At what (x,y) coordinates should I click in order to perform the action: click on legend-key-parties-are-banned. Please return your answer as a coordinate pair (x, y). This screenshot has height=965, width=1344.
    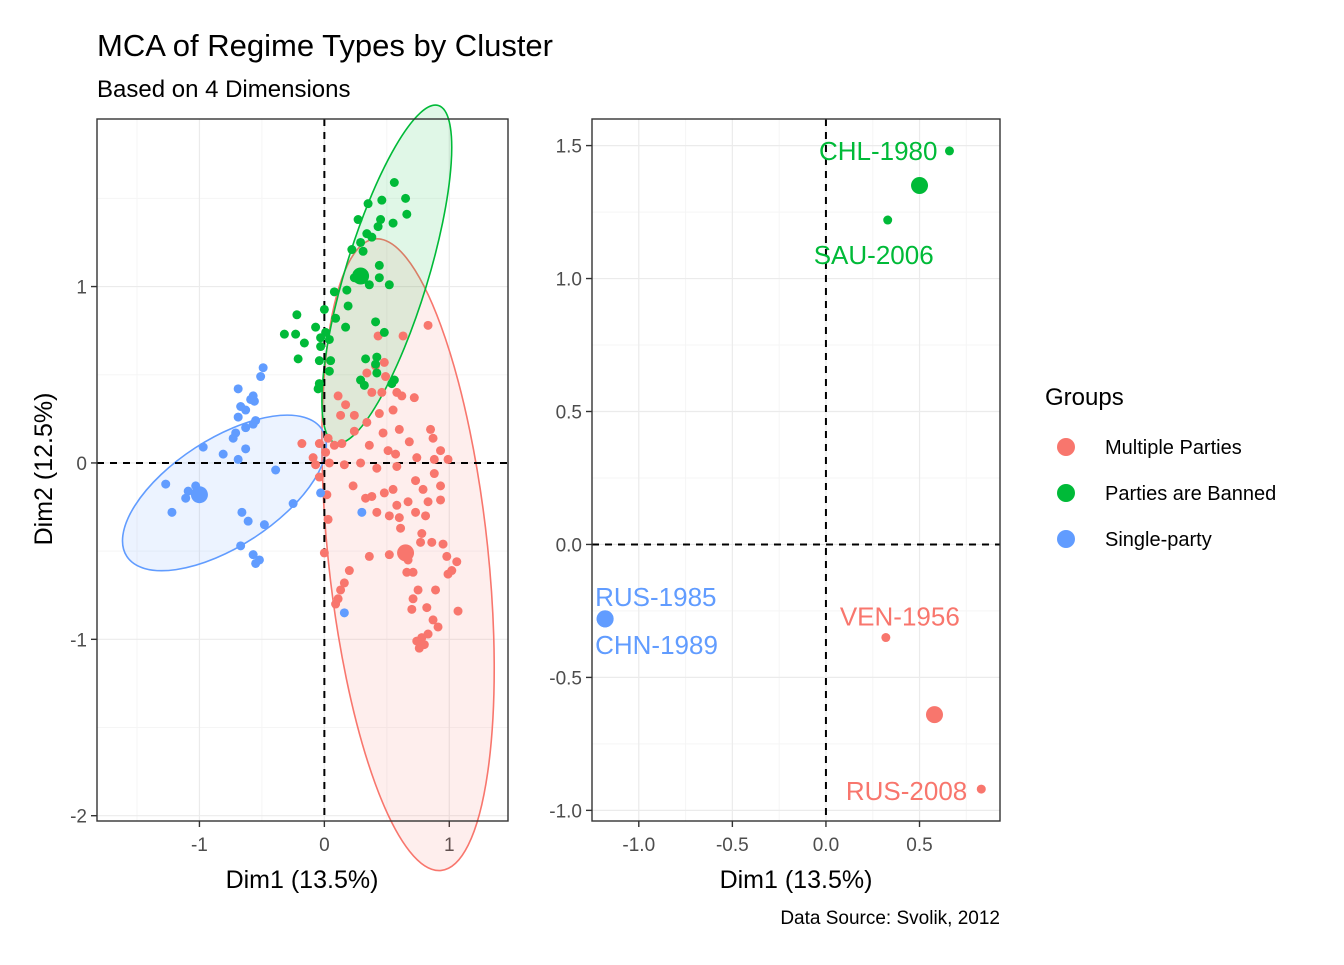
    Looking at the image, I should click on (1066, 493).